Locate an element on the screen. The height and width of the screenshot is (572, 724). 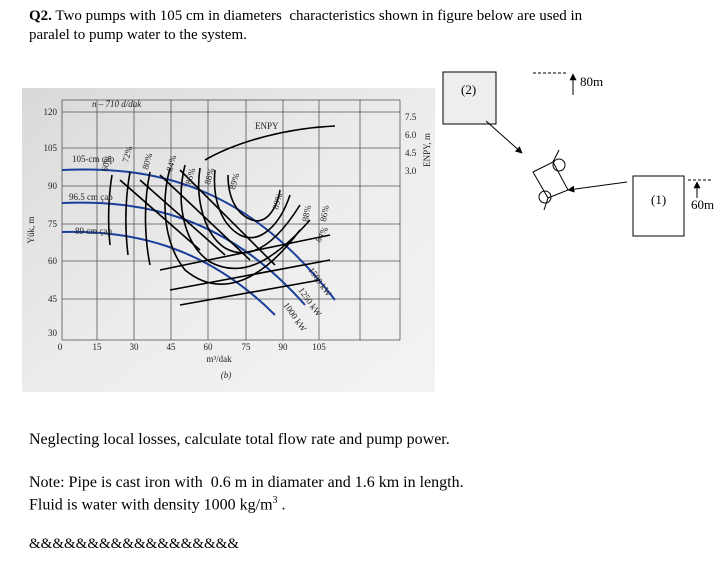
superscript: 3 is located at coordinates (275, 500).